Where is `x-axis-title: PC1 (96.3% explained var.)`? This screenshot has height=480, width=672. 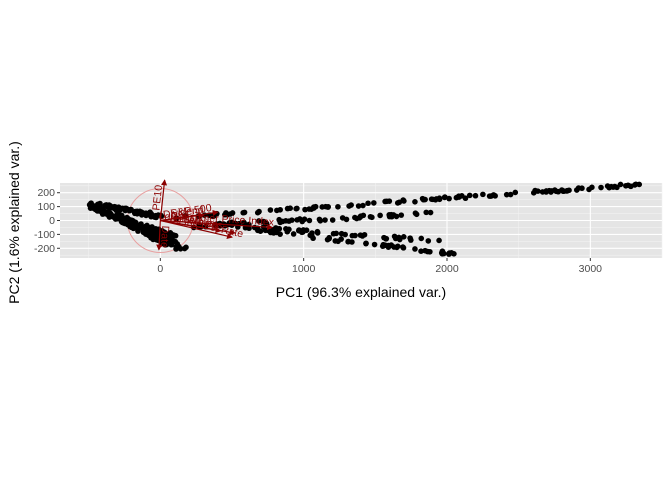
x-axis-title: PC1 (96.3% explained var.) is located at coordinates (361, 292).